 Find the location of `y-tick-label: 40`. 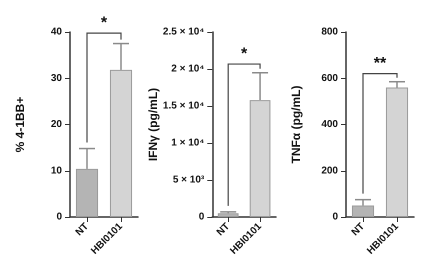

y-tick-label: 40 is located at coordinates (56, 32).